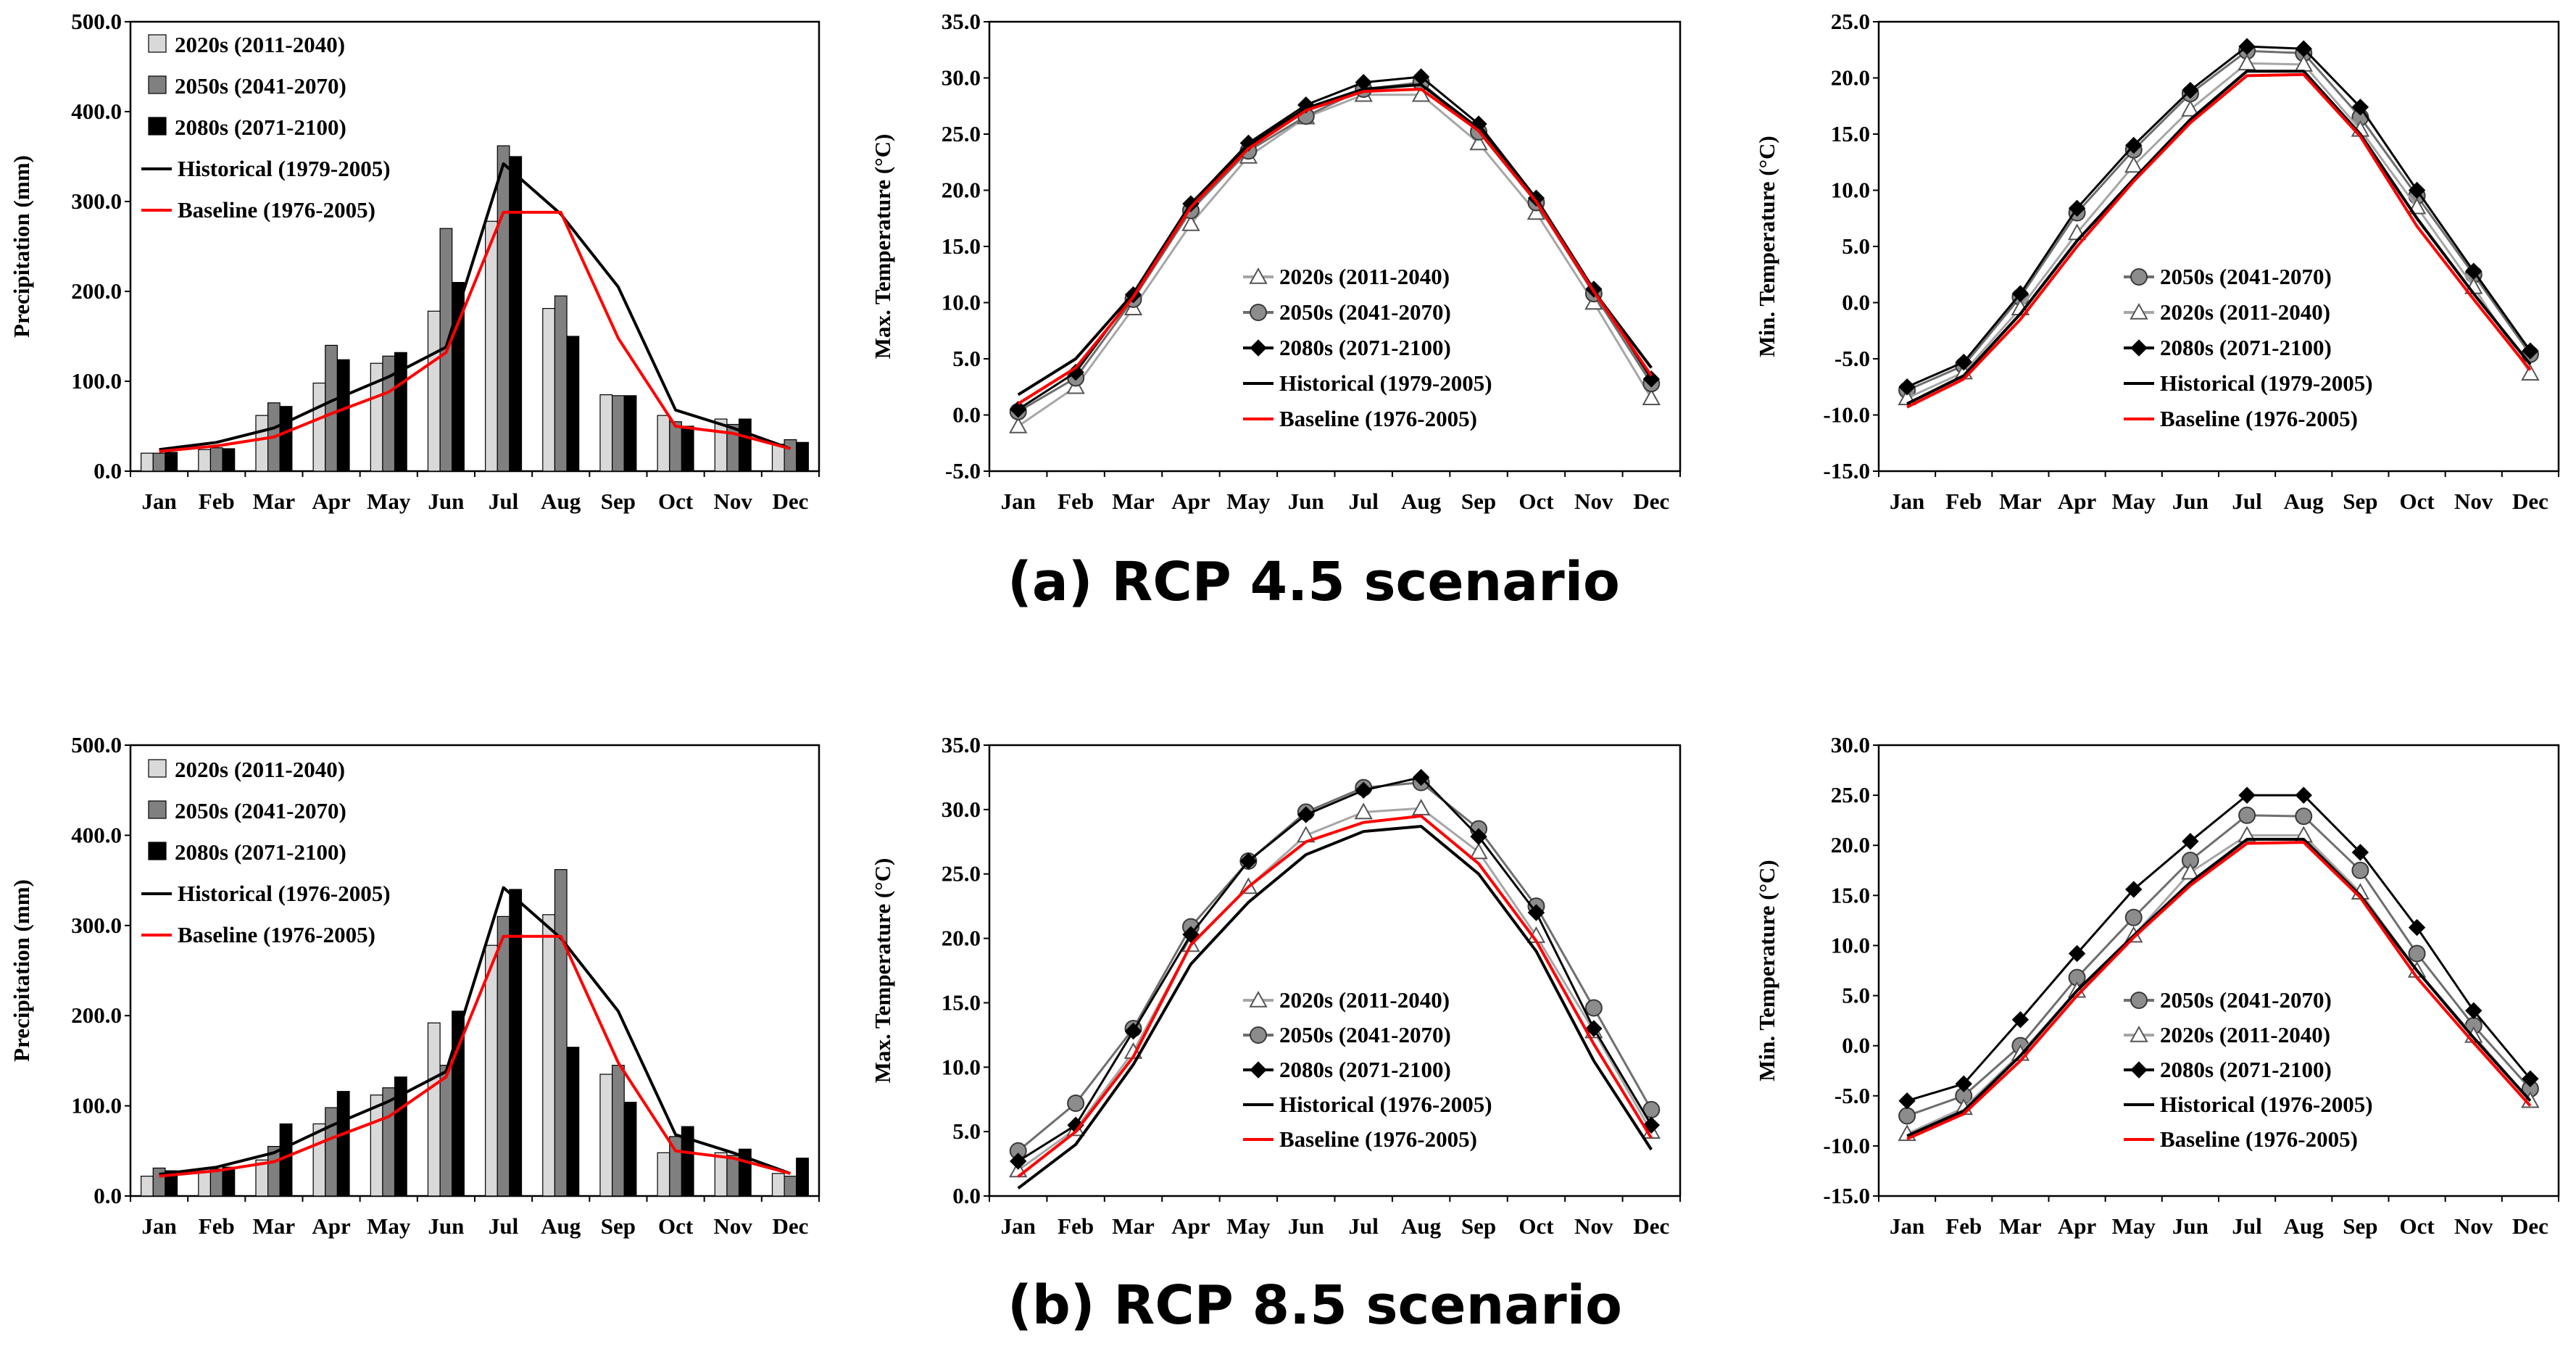 This screenshot has width=2576, height=1362. What do you see at coordinates (2266, 383) in the screenshot?
I see `legend-label: Historical (1979-2005)` at bounding box center [2266, 383].